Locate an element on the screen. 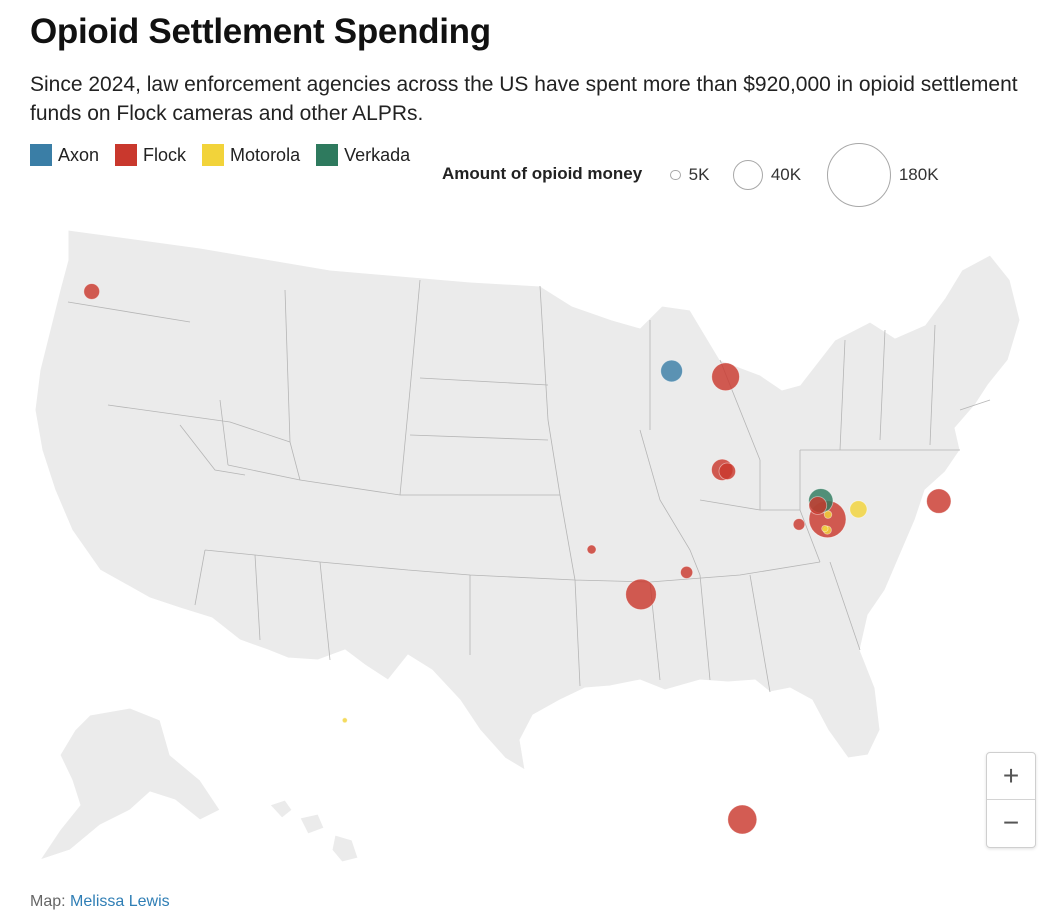  size-legend-title: Amount of opioid money is located at coordinates (542, 173).